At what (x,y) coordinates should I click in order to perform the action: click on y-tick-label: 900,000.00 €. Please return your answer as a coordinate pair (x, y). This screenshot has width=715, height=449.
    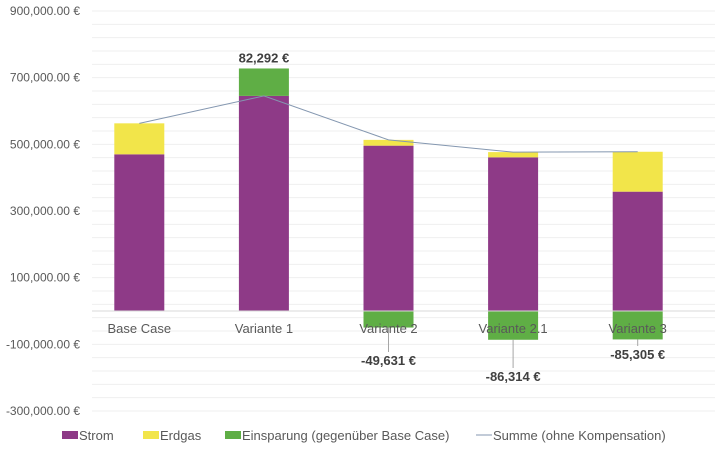
    Looking at the image, I should click on (45, 11).